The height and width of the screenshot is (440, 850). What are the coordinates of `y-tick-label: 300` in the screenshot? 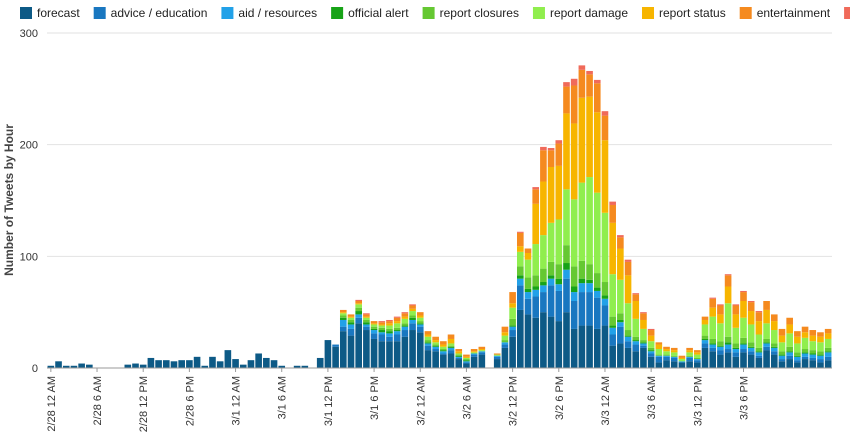 It's located at (29, 34).